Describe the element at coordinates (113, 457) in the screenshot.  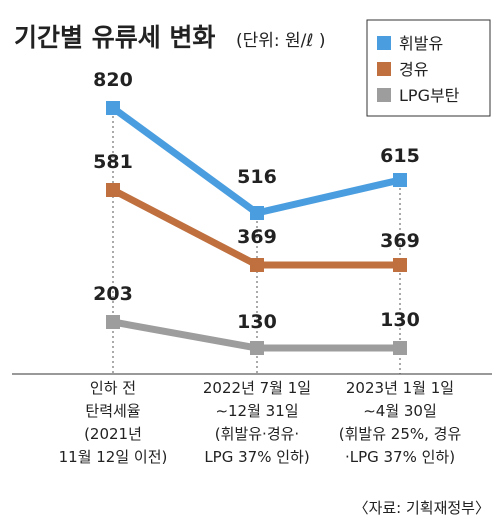
I see `category-label: 11월 12일 이전)` at that location.